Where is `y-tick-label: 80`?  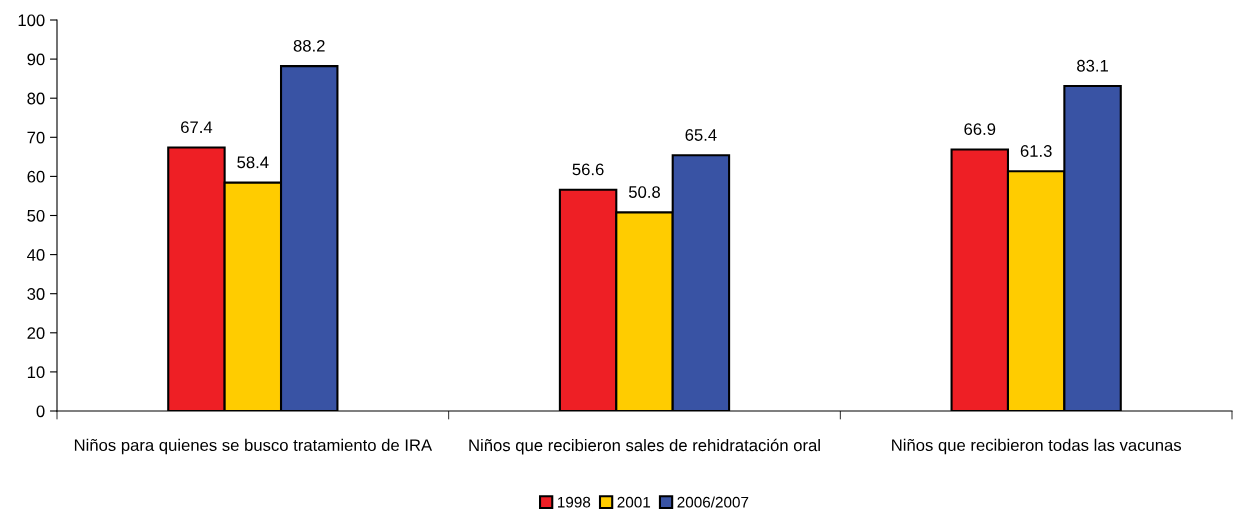
y-tick-label: 80 is located at coordinates (36, 98).